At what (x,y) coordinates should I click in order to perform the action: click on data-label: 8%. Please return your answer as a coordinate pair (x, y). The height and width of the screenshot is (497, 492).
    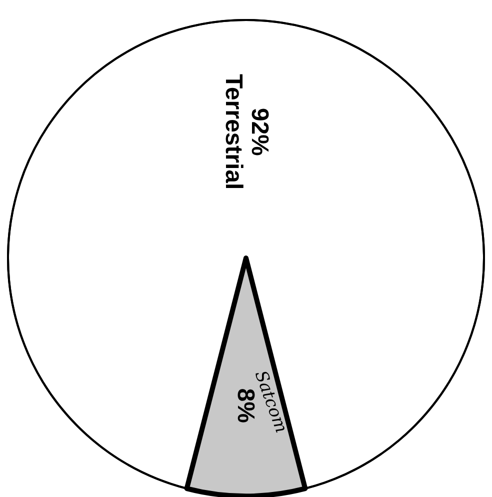
    Looking at the image, I should click on (245, 405).